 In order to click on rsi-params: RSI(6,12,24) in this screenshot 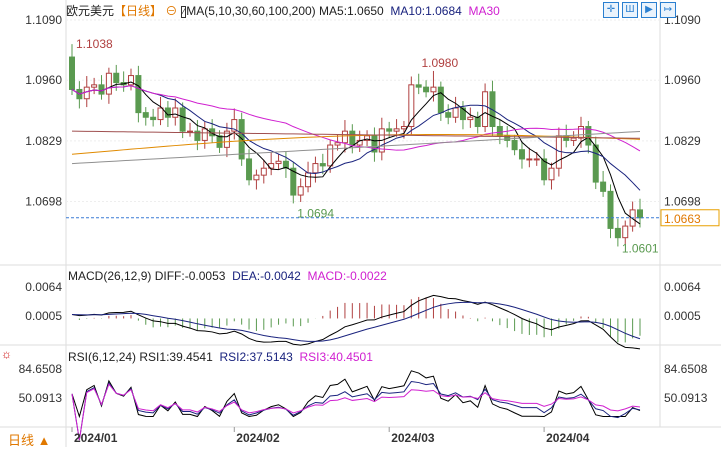, I will do `click(102, 357)`.